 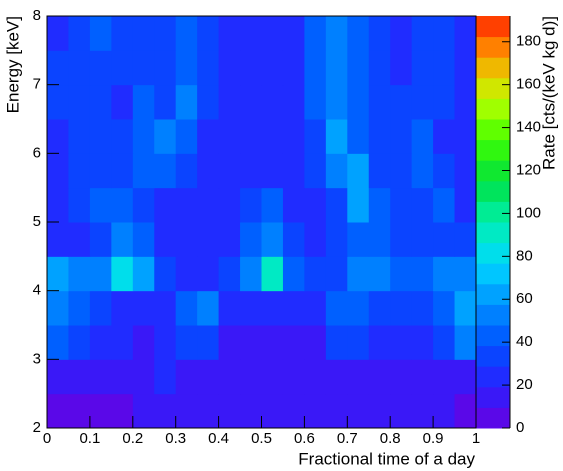 What do you see at coordinates (386, 458) in the screenshot?
I see `x-axis-title: Fractional time of a day` at bounding box center [386, 458].